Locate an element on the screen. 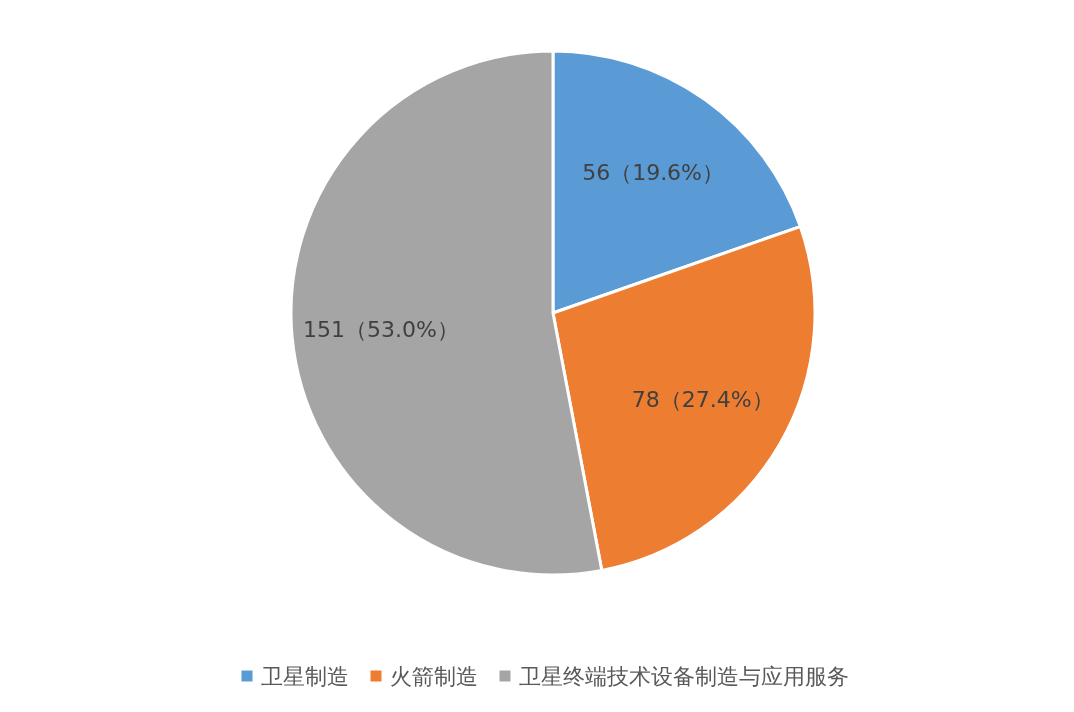 This screenshot has width=1074, height=712. data-label: 78（27.4%） is located at coordinates (702, 399).